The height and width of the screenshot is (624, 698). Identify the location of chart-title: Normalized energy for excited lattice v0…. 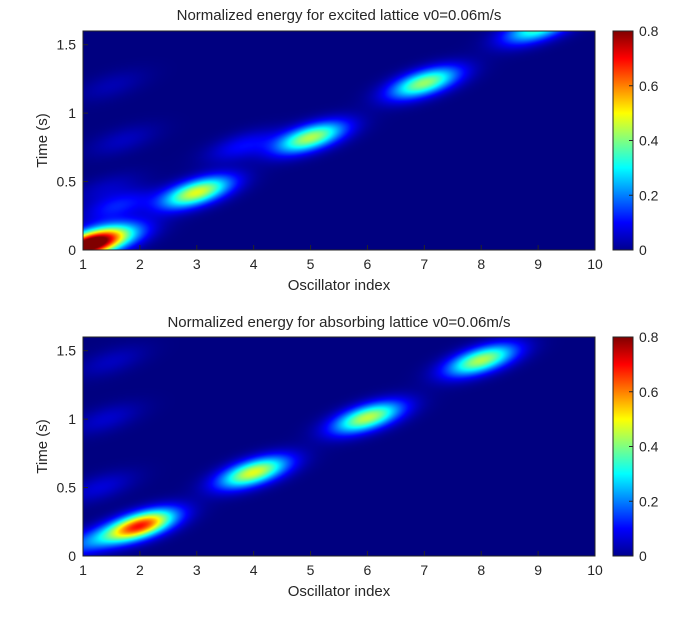
(339, 15).